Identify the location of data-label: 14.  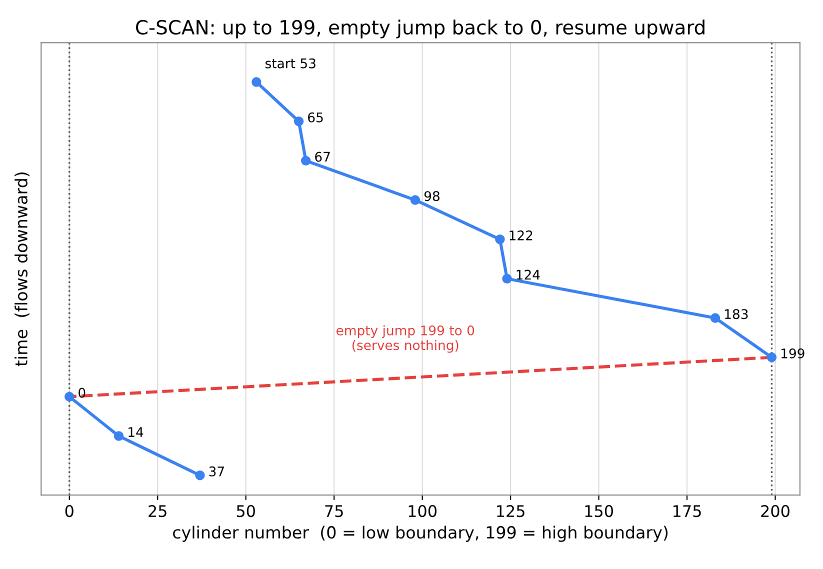
(136, 432).